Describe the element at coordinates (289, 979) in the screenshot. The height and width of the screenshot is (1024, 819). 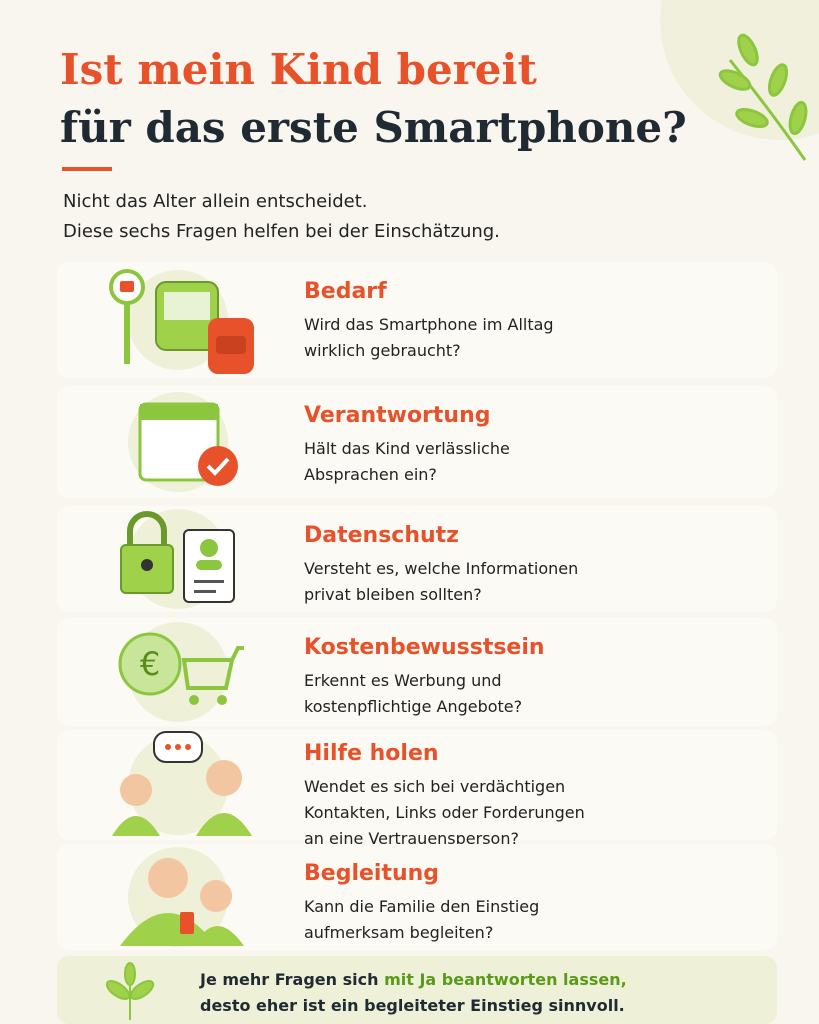
I see `footer-text: Je mehr Fragen sich` at that location.